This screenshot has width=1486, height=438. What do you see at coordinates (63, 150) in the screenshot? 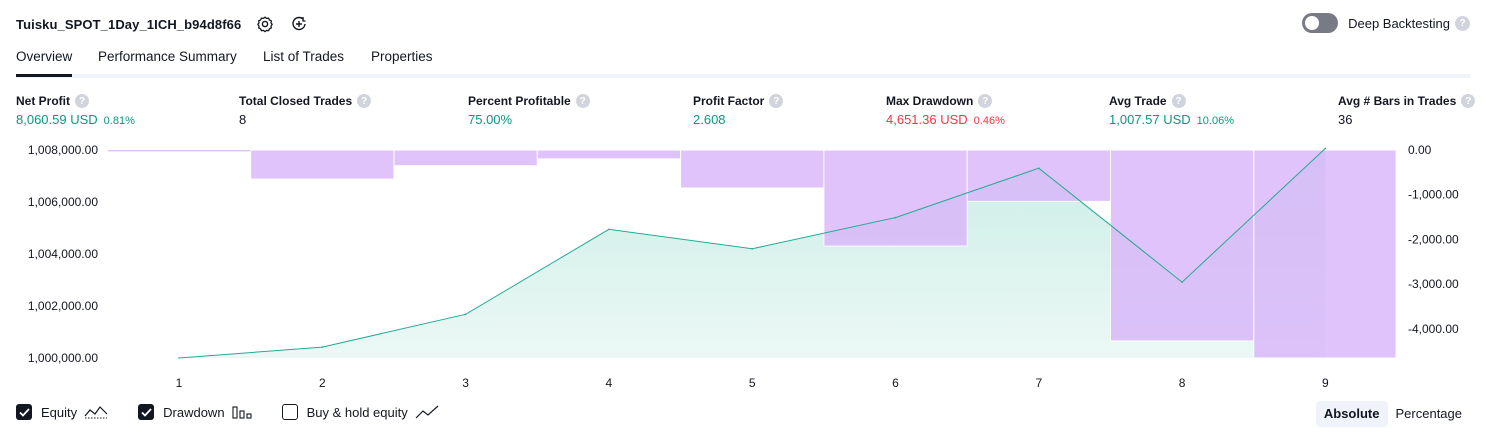
I see `y-left-tick-label: 1,008,000.00` at bounding box center [63, 150].